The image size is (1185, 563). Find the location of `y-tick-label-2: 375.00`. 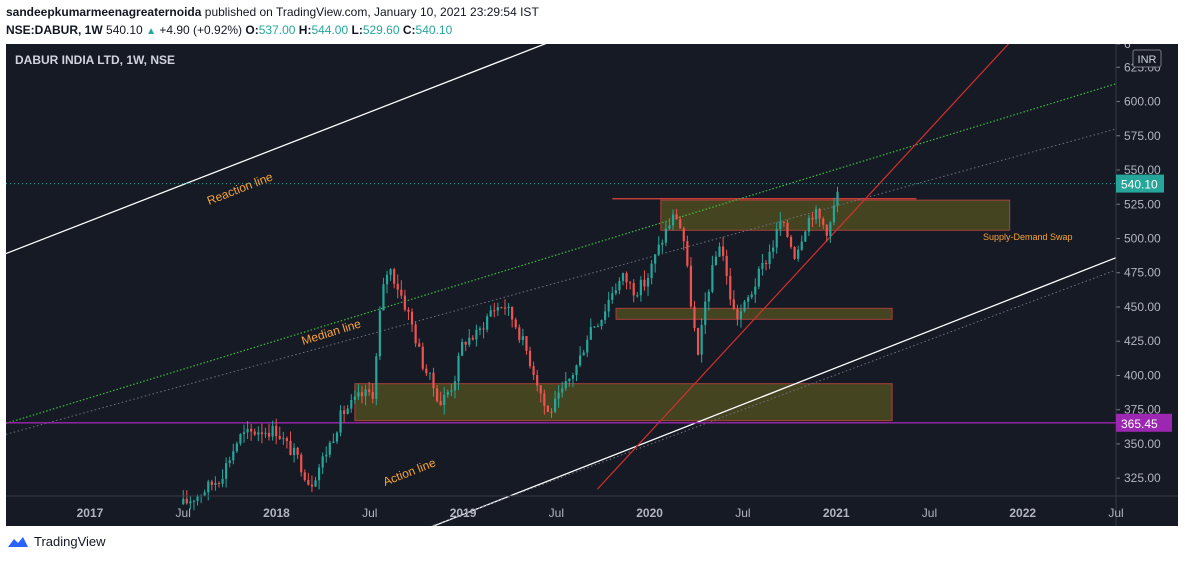

y-tick-label-2: 375.00 is located at coordinates (1142, 410).